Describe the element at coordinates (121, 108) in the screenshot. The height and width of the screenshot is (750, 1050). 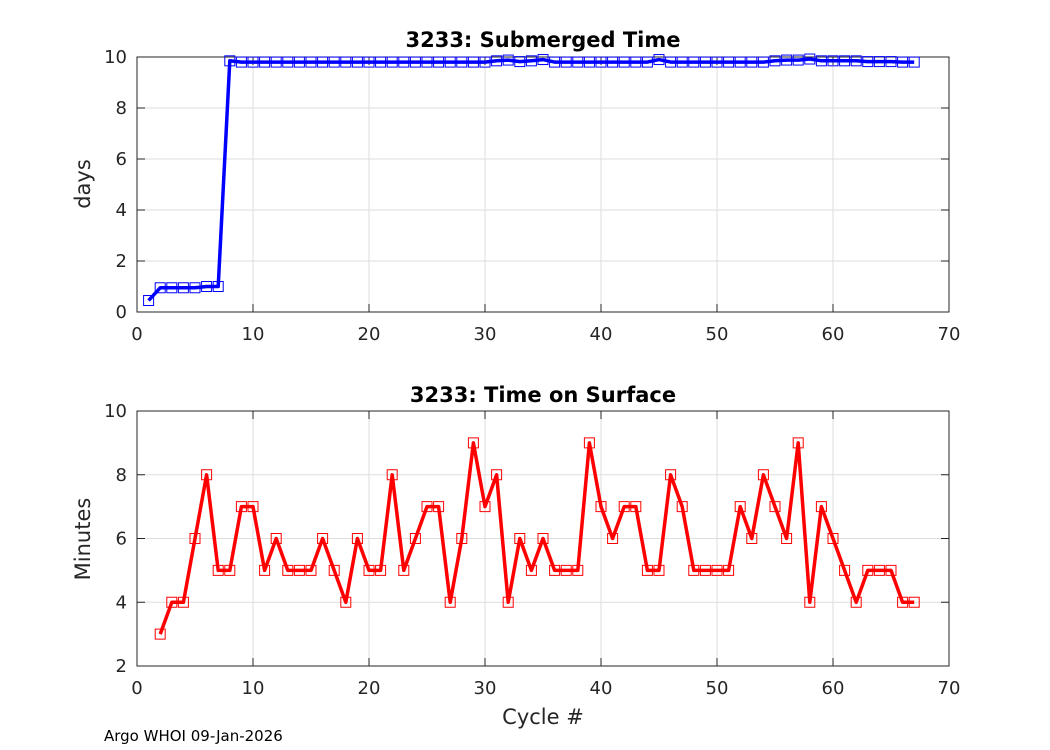
I see `y-tick-label: 8` at that location.